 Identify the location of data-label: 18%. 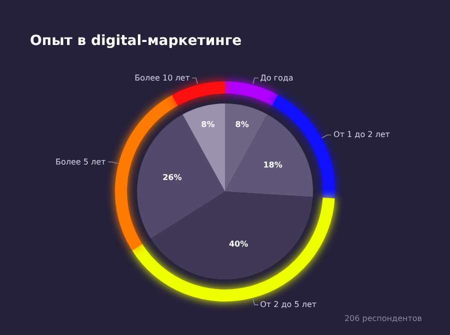
(272, 165).